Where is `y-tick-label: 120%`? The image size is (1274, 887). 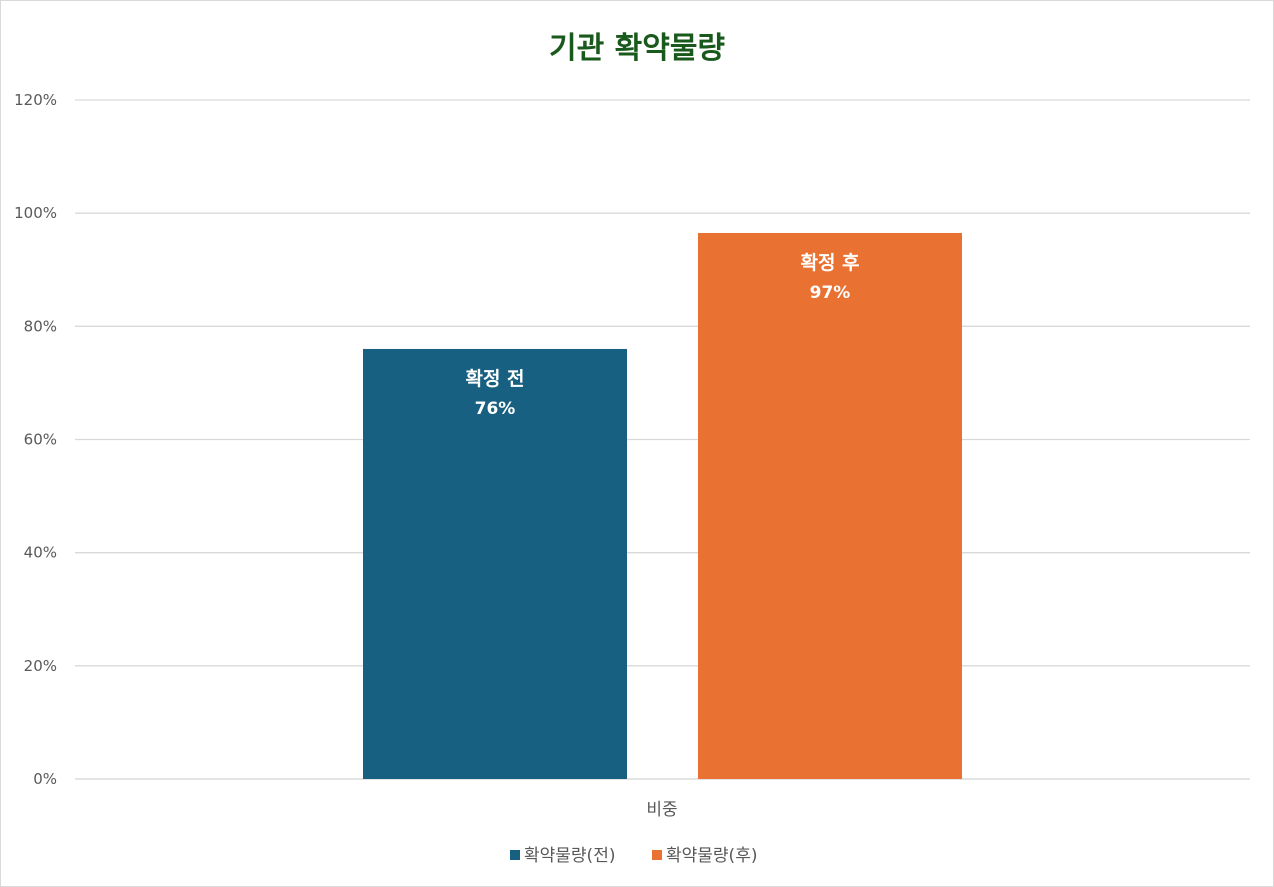 y-tick-label: 120% is located at coordinates (35, 100).